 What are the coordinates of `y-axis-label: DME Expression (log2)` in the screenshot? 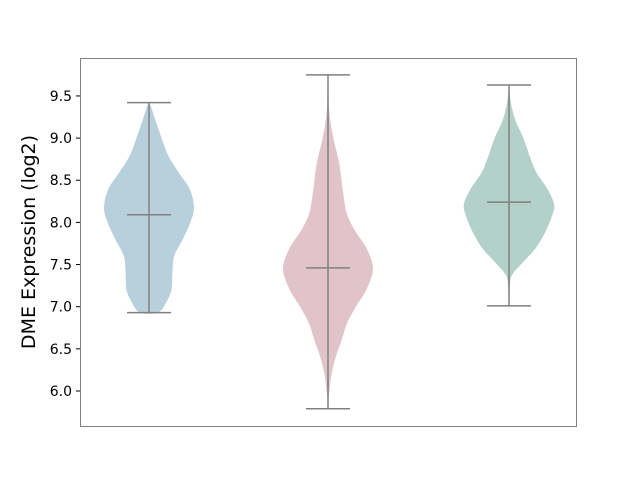 It's located at (29, 242).